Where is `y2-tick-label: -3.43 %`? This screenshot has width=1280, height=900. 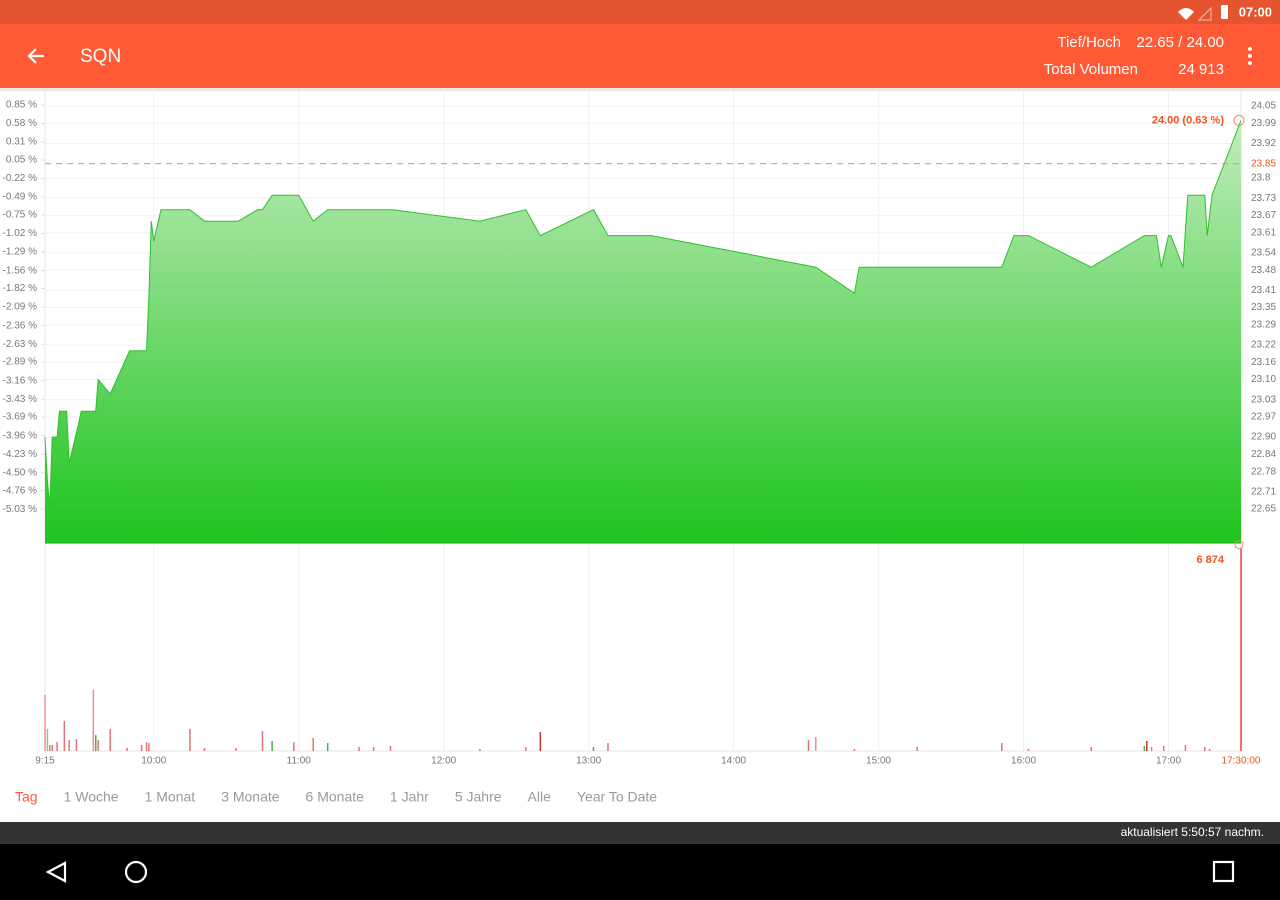 y2-tick-label: -3.43 % is located at coordinates (20, 399).